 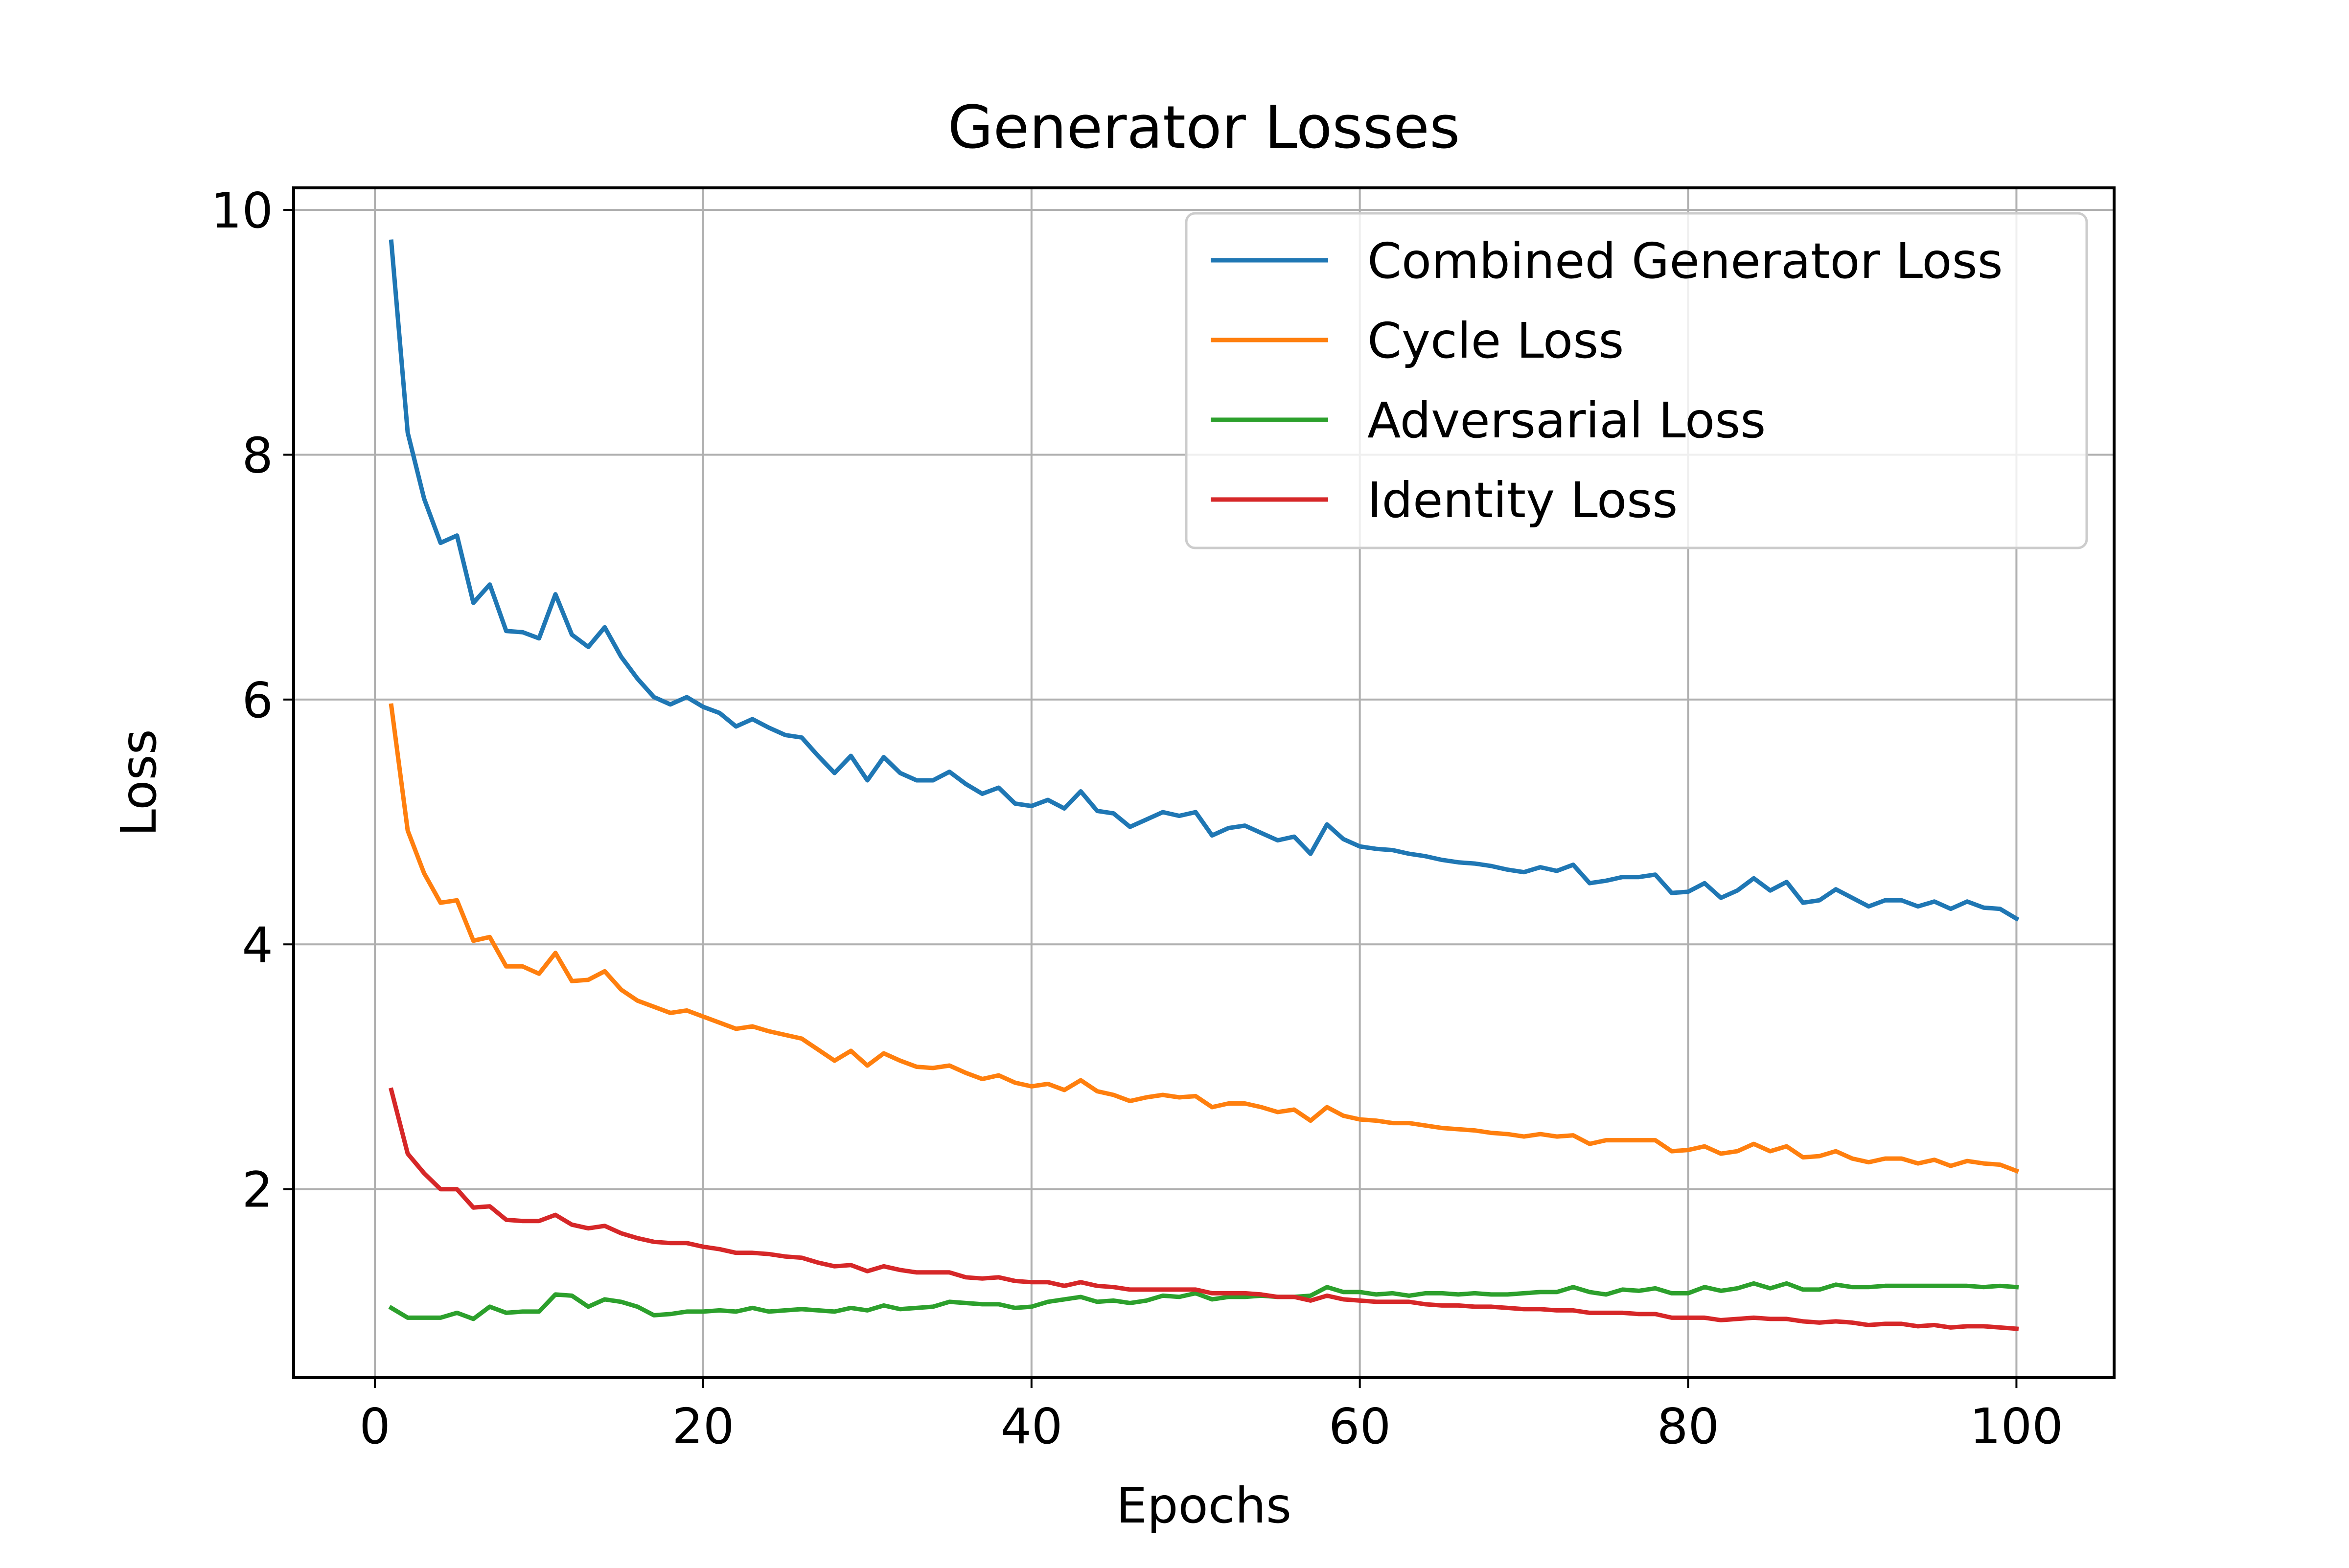 What do you see at coordinates (258, 456) in the screenshot?
I see `y-tick-label: 8` at bounding box center [258, 456].